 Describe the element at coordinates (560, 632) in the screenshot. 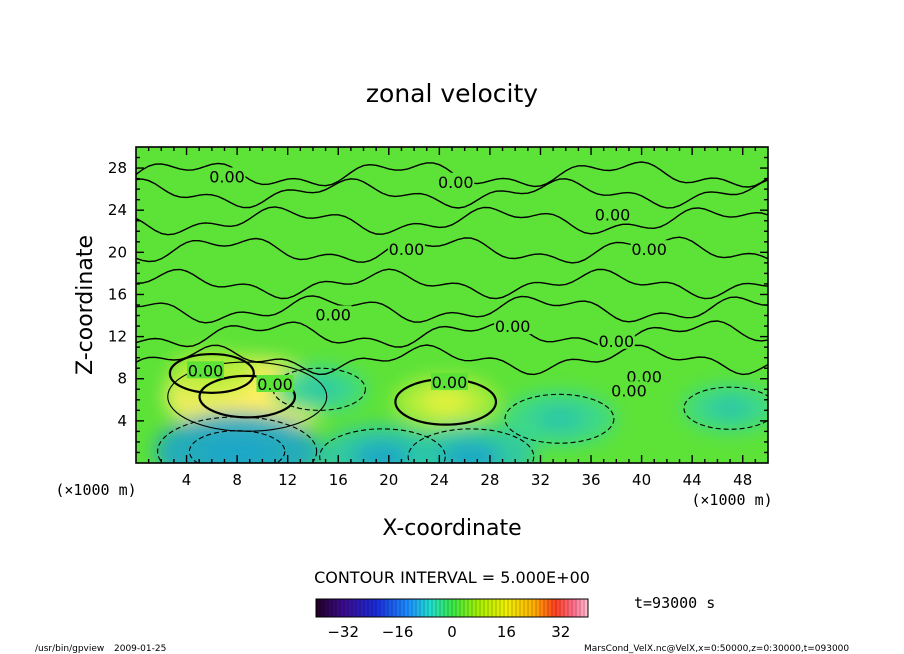

I see `colorbar-tick-label: 32` at that location.